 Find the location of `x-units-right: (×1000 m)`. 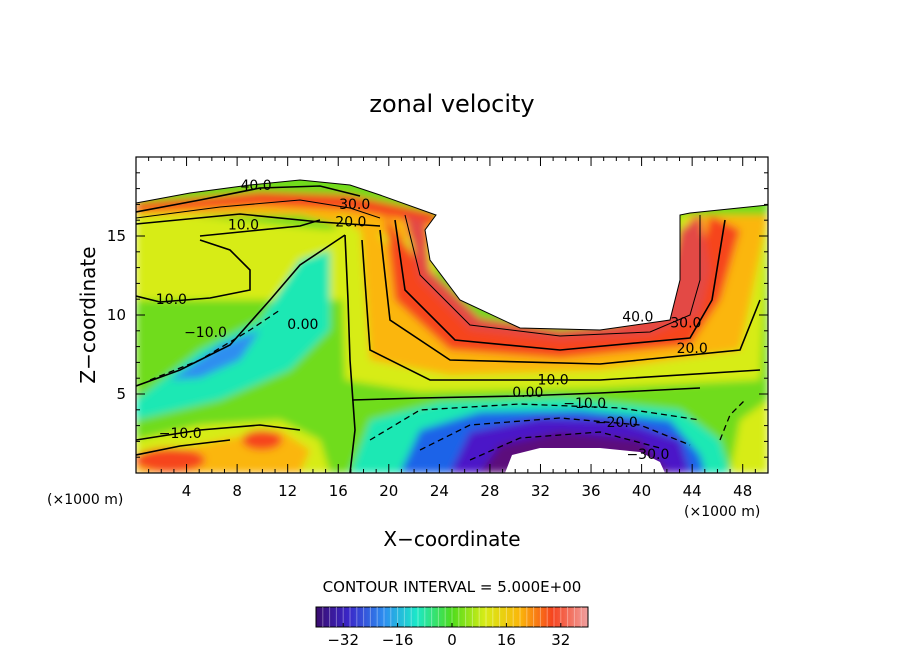

x-units-right: (×1000 m) is located at coordinates (722, 512).